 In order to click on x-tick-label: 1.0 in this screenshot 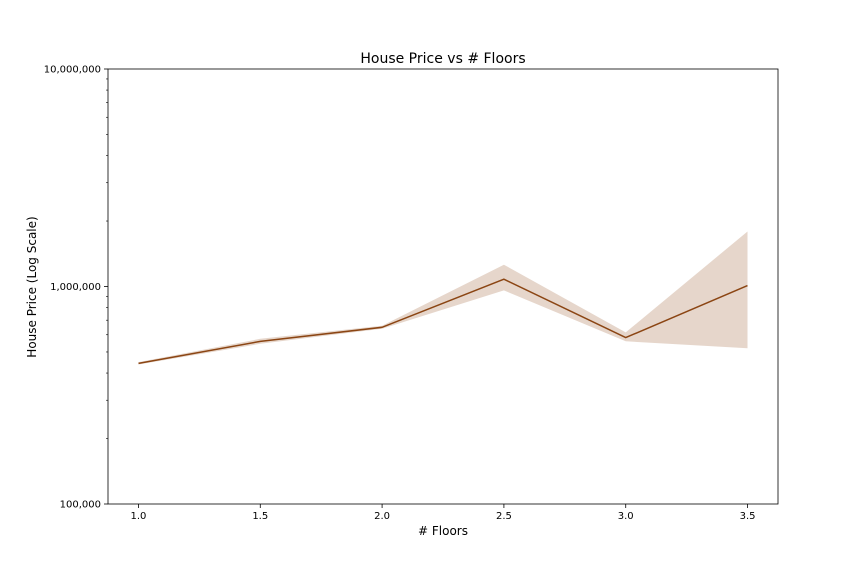, I will do `click(139, 516)`.